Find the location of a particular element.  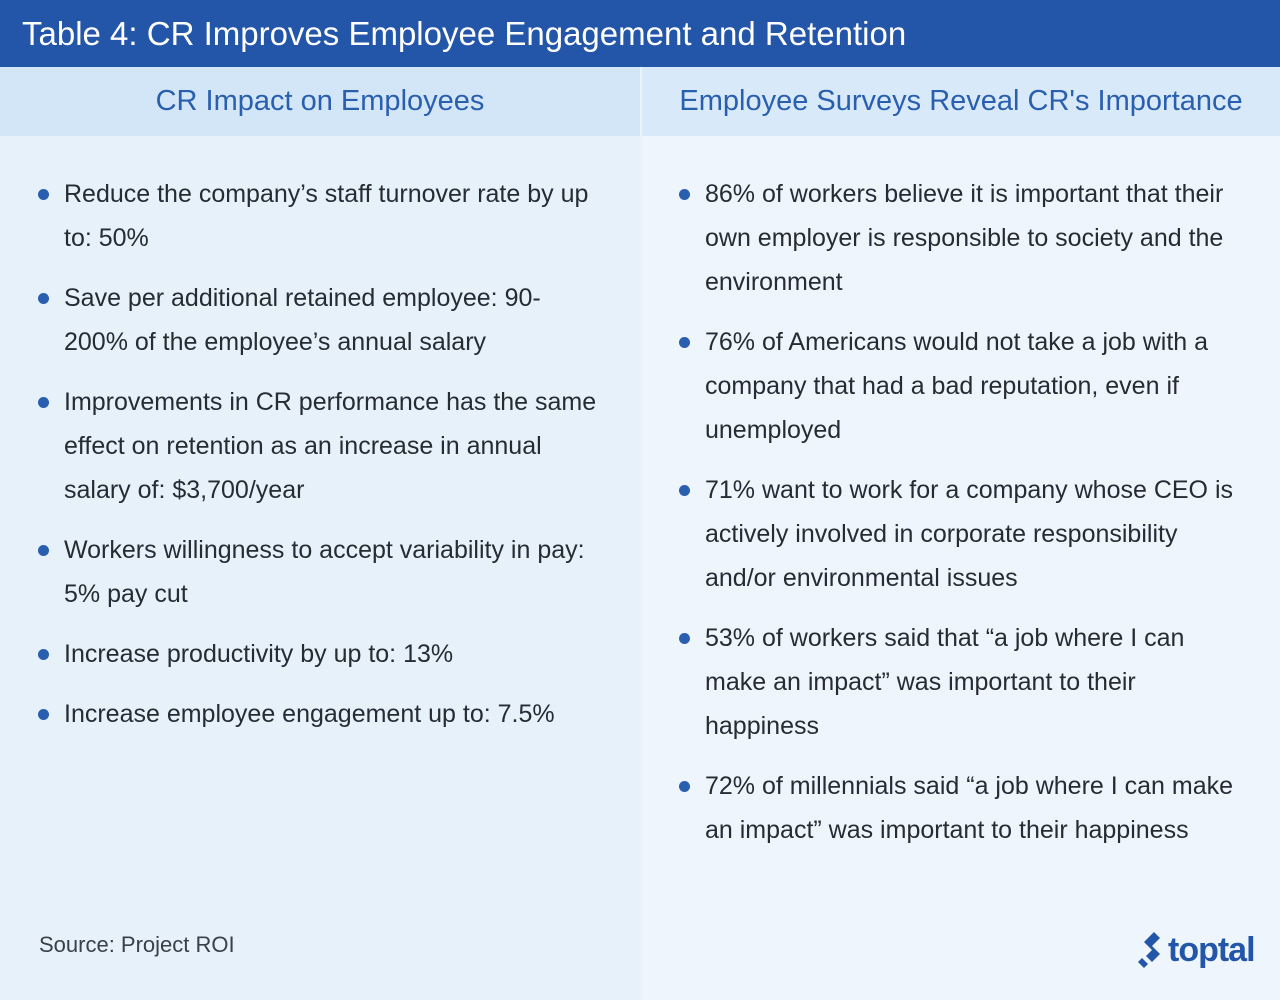

logo-text: toptal is located at coordinates (1212, 950).